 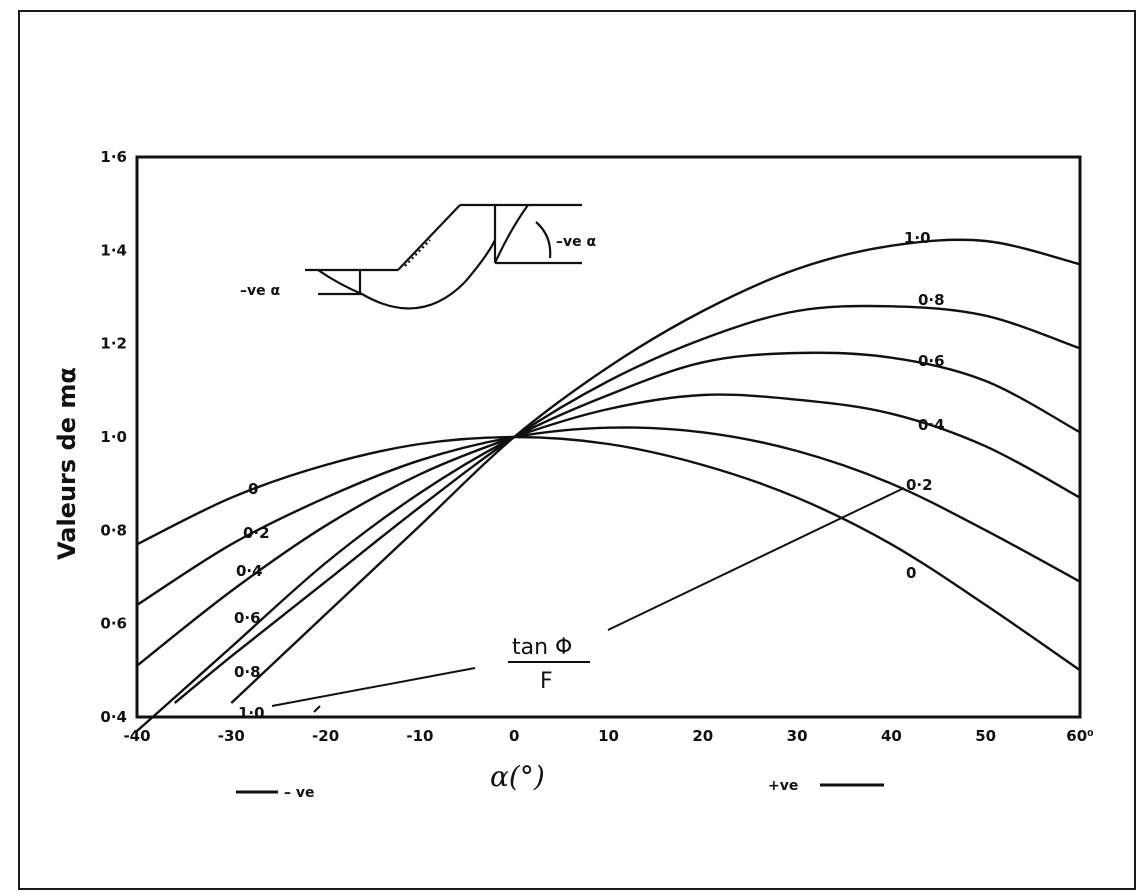 What do you see at coordinates (249, 571) in the screenshot?
I see `curve-left-label: 0·4` at bounding box center [249, 571].